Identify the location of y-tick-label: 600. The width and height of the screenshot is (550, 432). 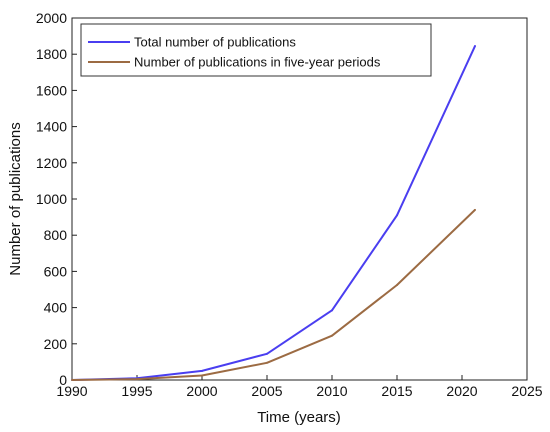
(56, 271).